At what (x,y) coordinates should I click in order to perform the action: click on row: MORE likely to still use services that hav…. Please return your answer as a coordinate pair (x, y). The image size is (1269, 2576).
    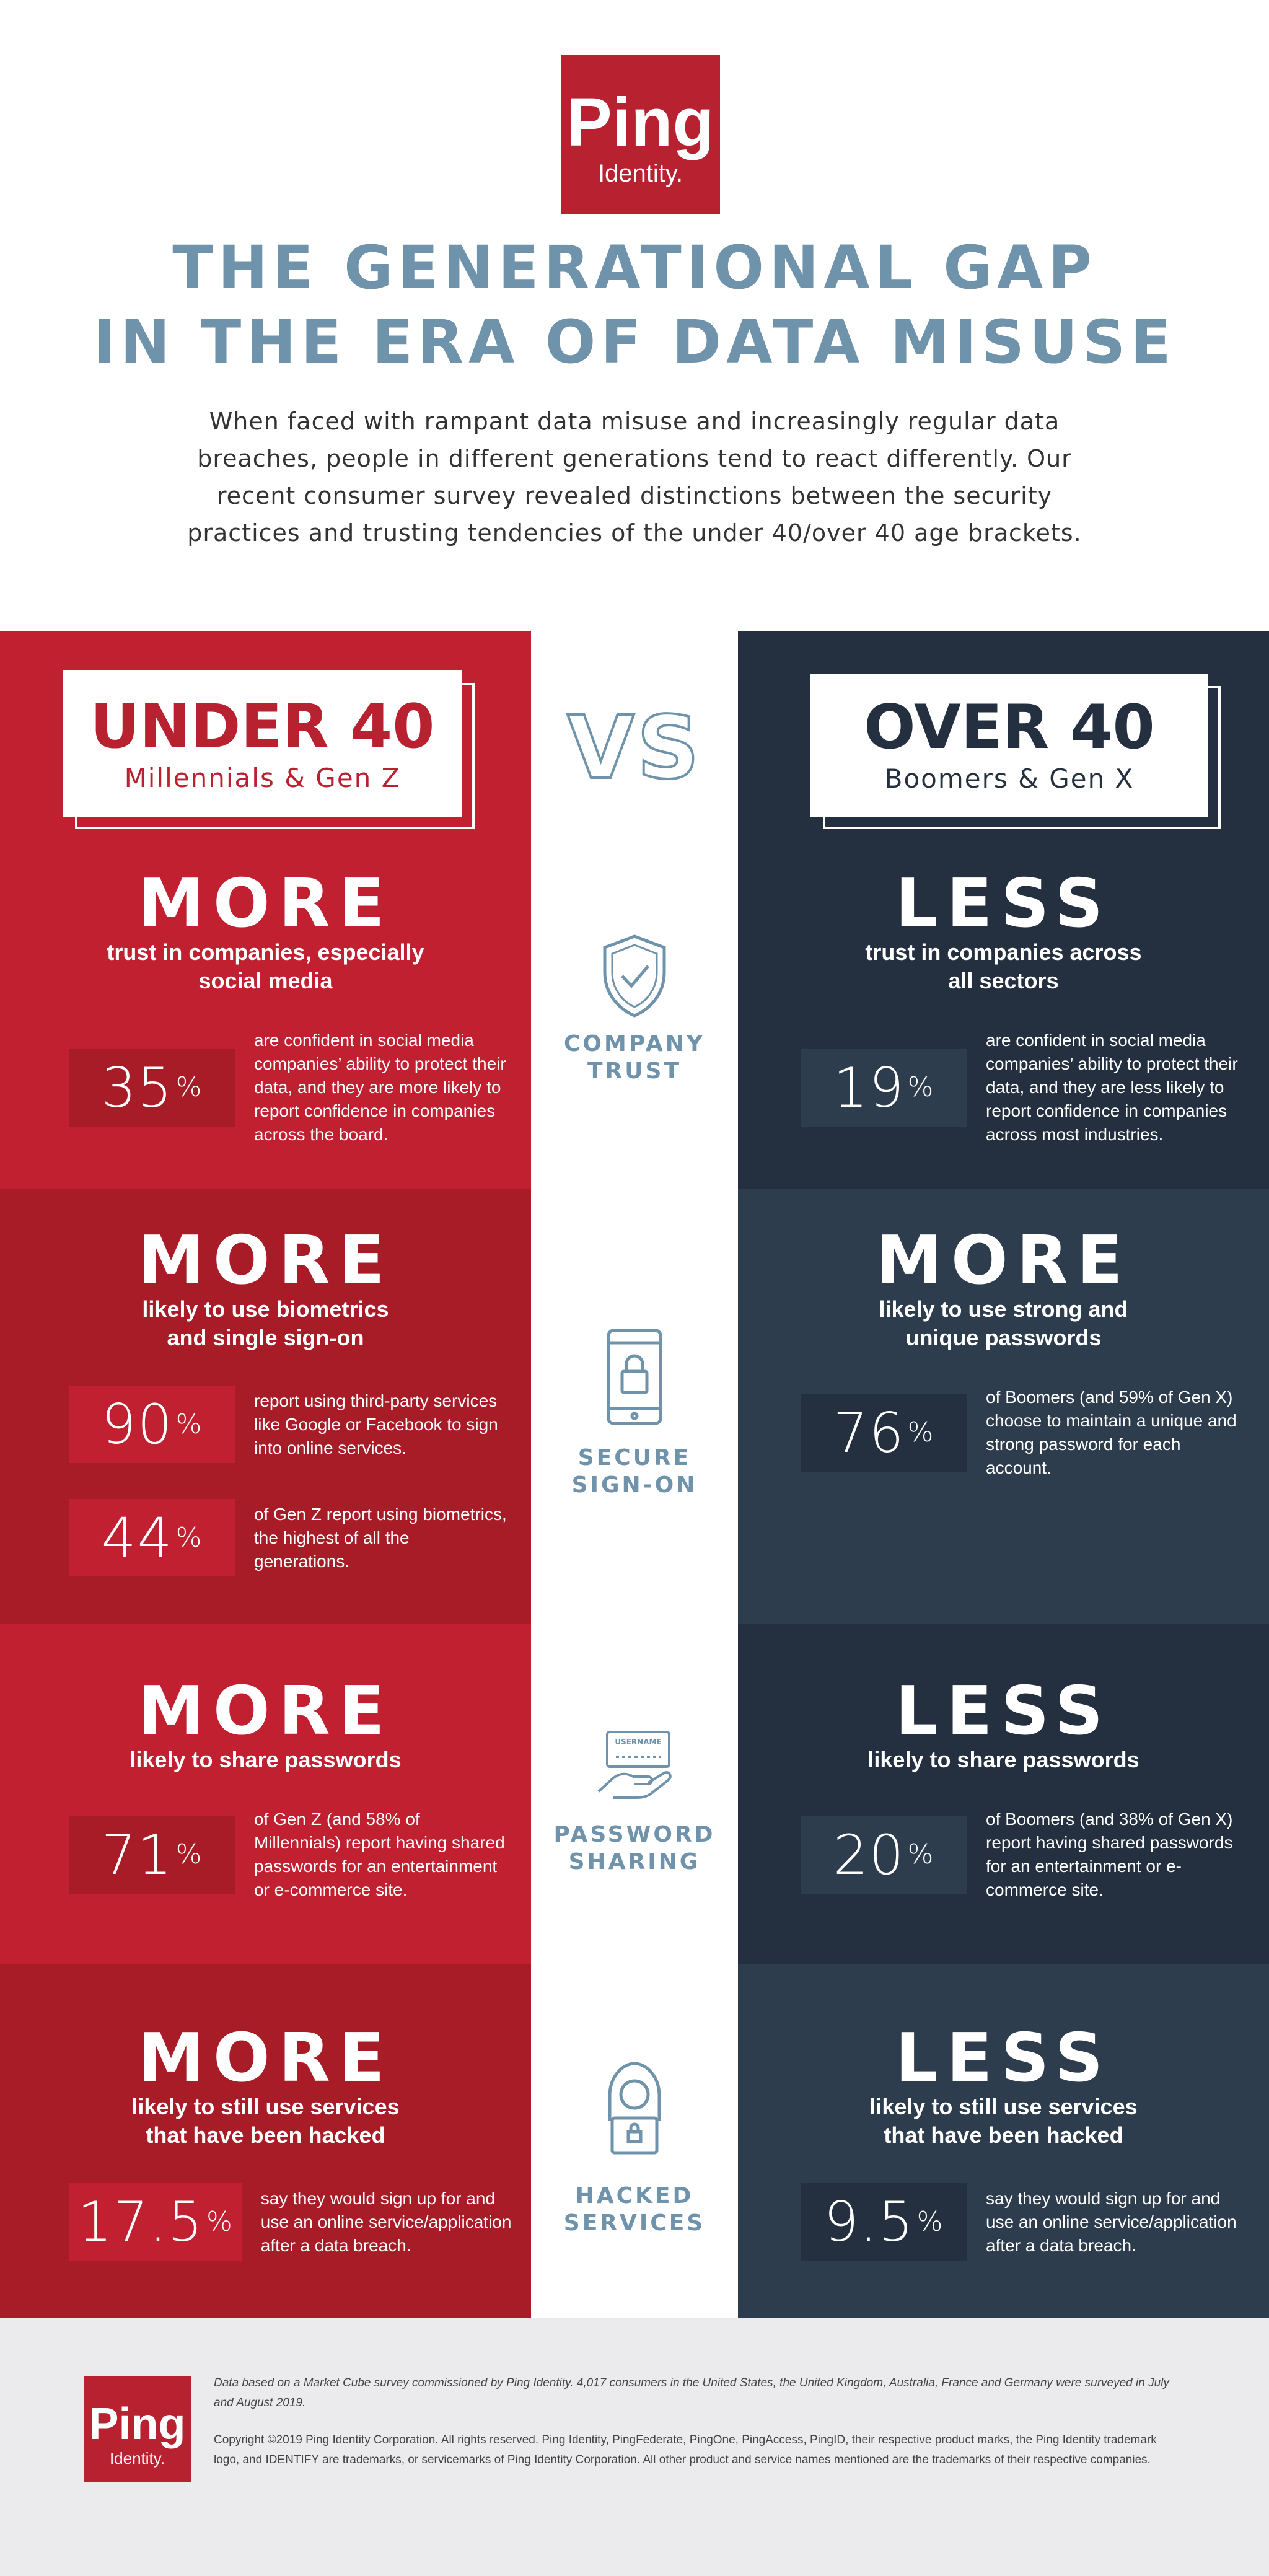
    Looking at the image, I should click on (634, 2141).